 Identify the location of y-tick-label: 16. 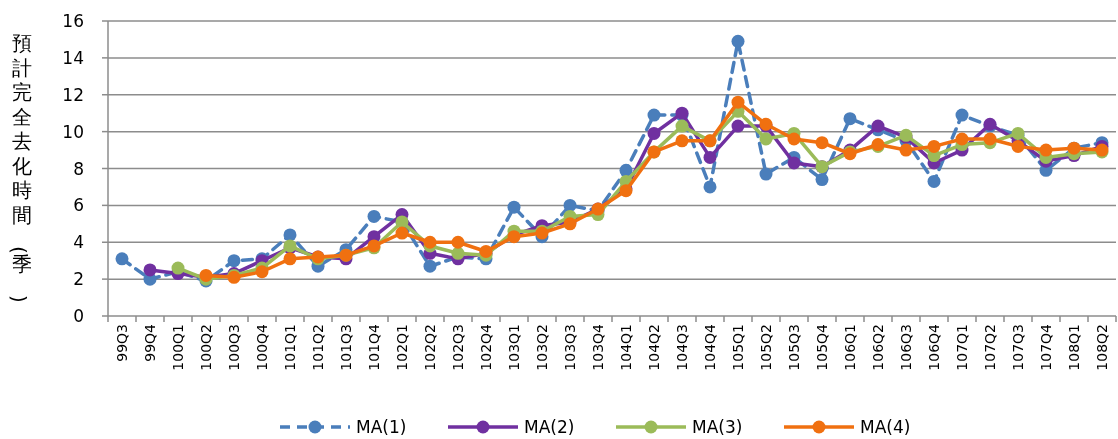
(73, 21).